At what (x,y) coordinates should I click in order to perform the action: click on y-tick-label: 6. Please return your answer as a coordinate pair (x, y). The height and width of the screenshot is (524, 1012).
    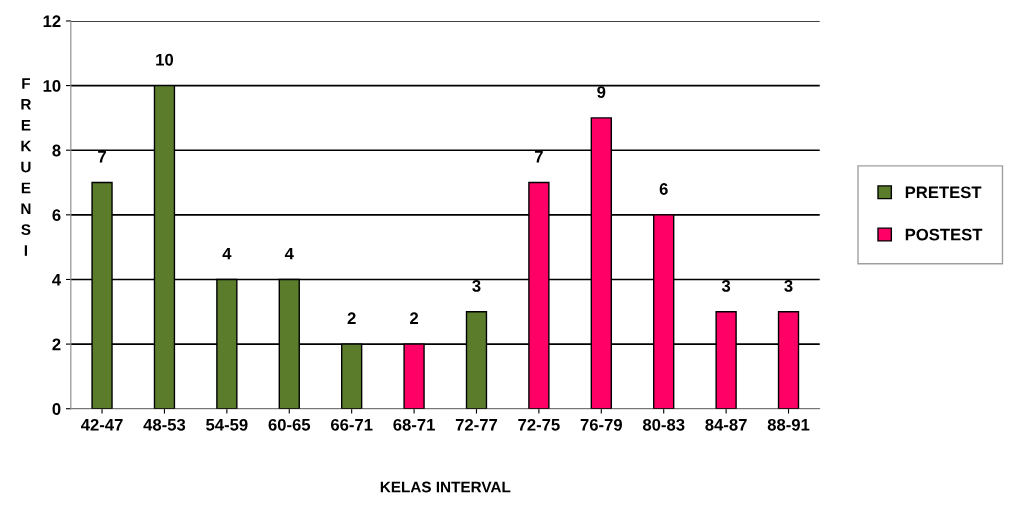
    Looking at the image, I should click on (56, 215).